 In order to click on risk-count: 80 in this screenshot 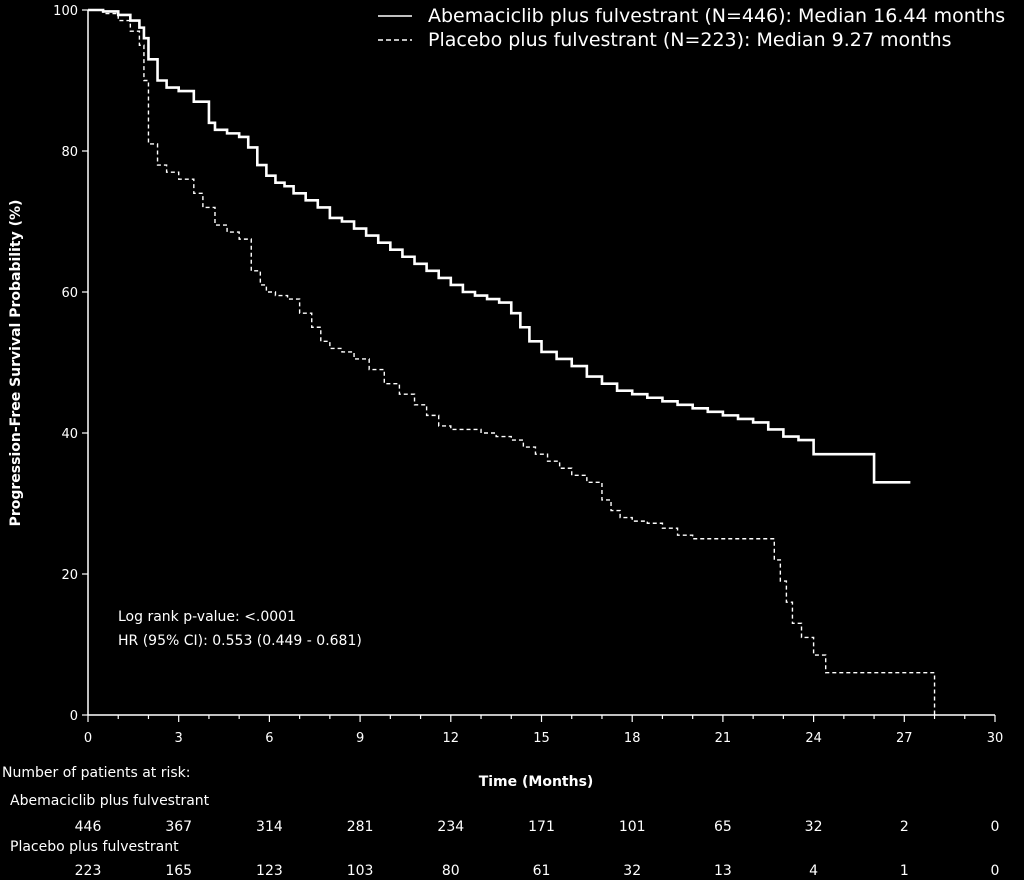, I will do `click(451, 871)`.